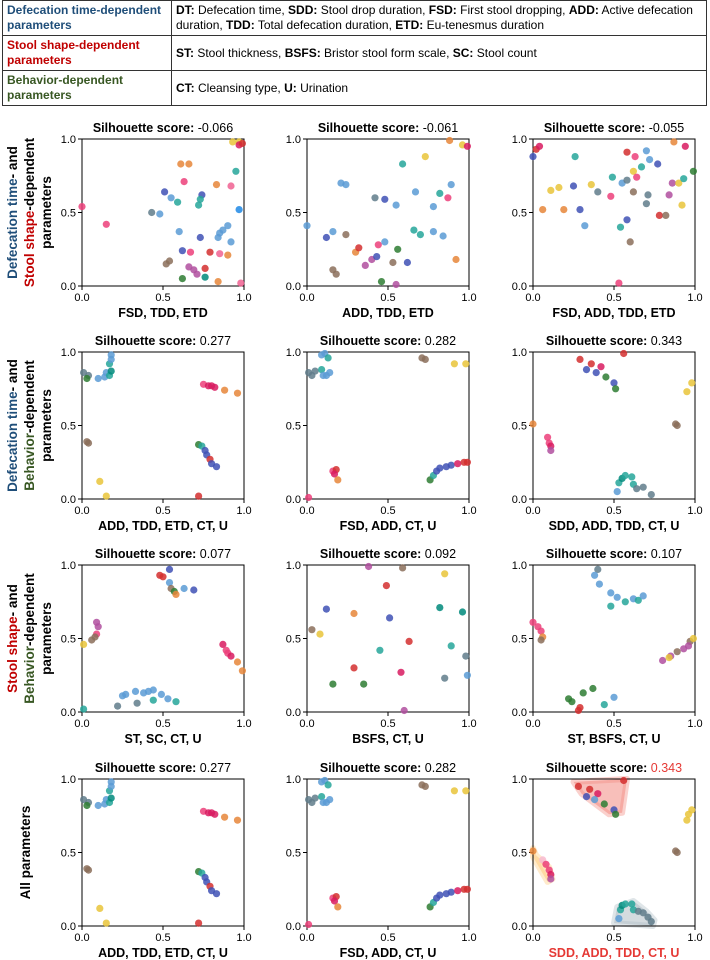 This screenshot has width=710, height=960. Describe the element at coordinates (614, 212) in the screenshot. I see `plot-frame` at that location.